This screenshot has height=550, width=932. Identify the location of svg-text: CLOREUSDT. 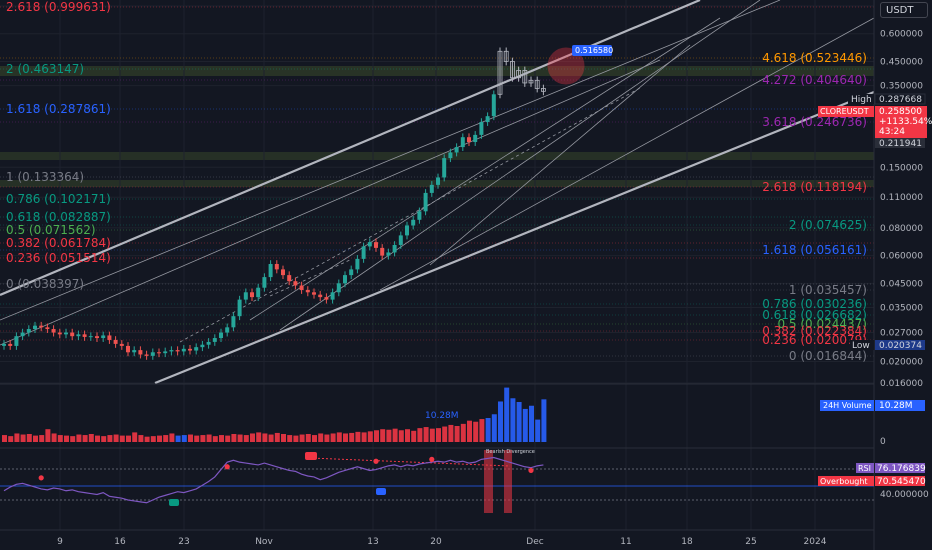
(844, 111).